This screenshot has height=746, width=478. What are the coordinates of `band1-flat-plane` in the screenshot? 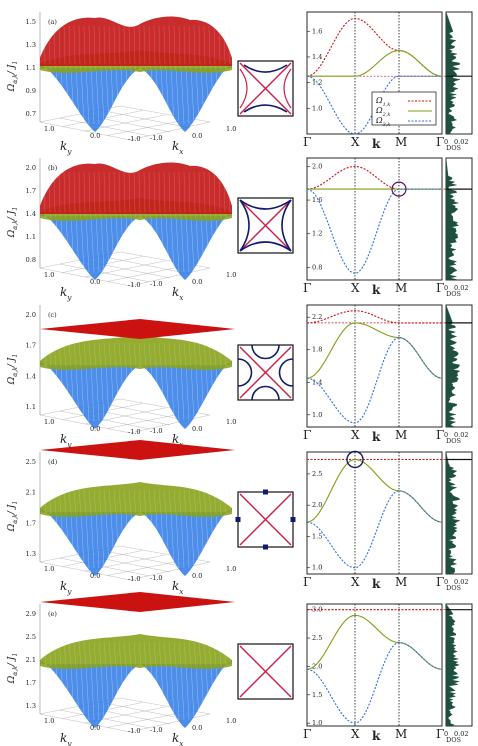 It's located at (137, 450).